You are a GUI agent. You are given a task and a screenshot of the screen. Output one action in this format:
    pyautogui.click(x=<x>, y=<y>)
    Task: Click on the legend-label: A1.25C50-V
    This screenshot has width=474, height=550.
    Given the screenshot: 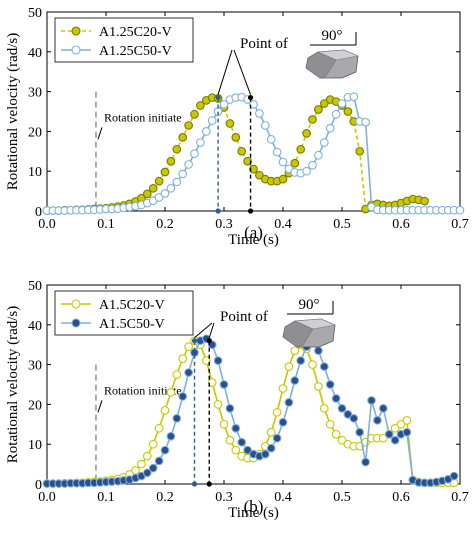 What is the action you would take?
    pyautogui.click(x=135, y=51)
    